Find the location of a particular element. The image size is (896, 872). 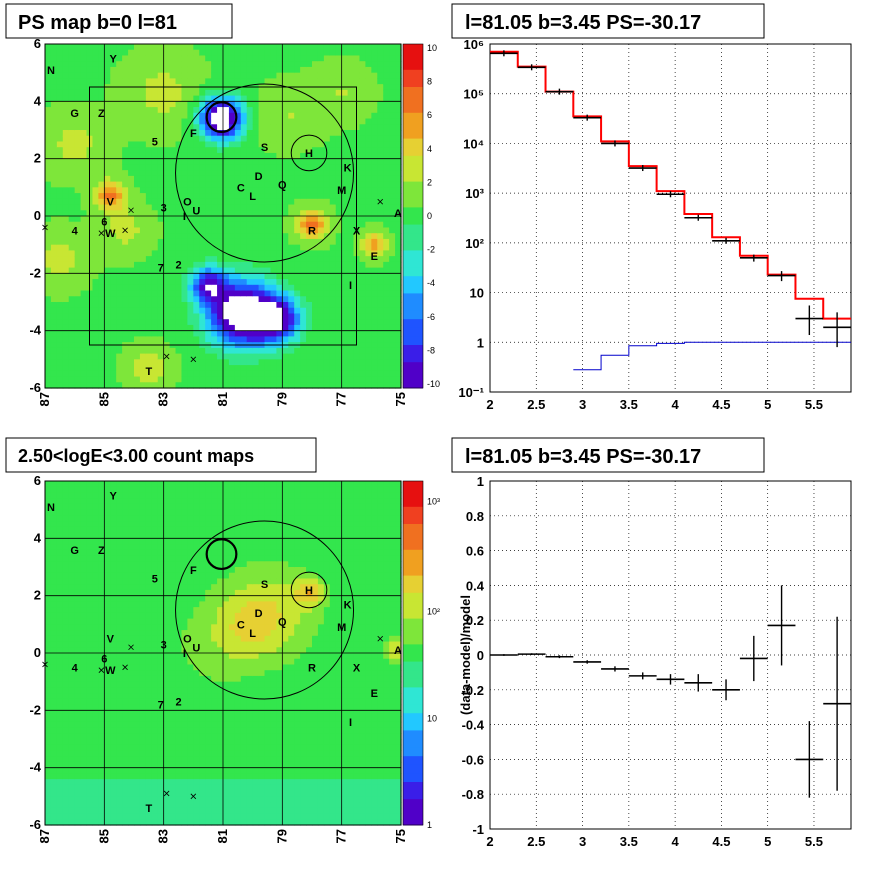

colorbar-tick-label: 6 is located at coordinates (429, 115).